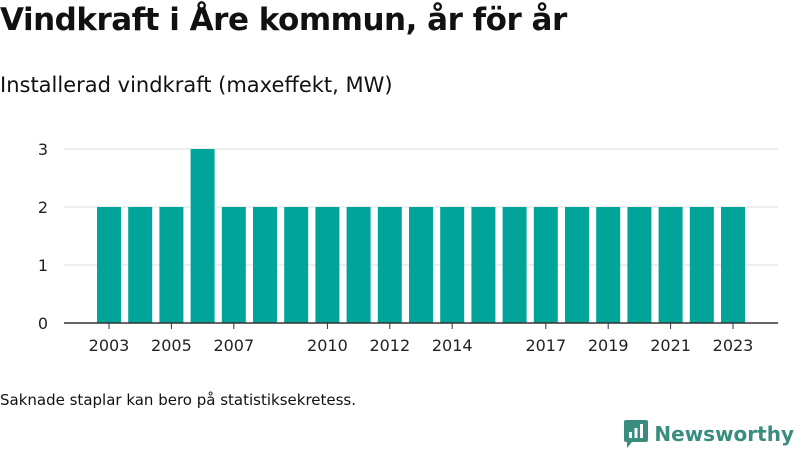 This screenshot has width=800, height=450. Describe the element at coordinates (109, 345) in the screenshot. I see `x-tick-label: 2003` at that location.